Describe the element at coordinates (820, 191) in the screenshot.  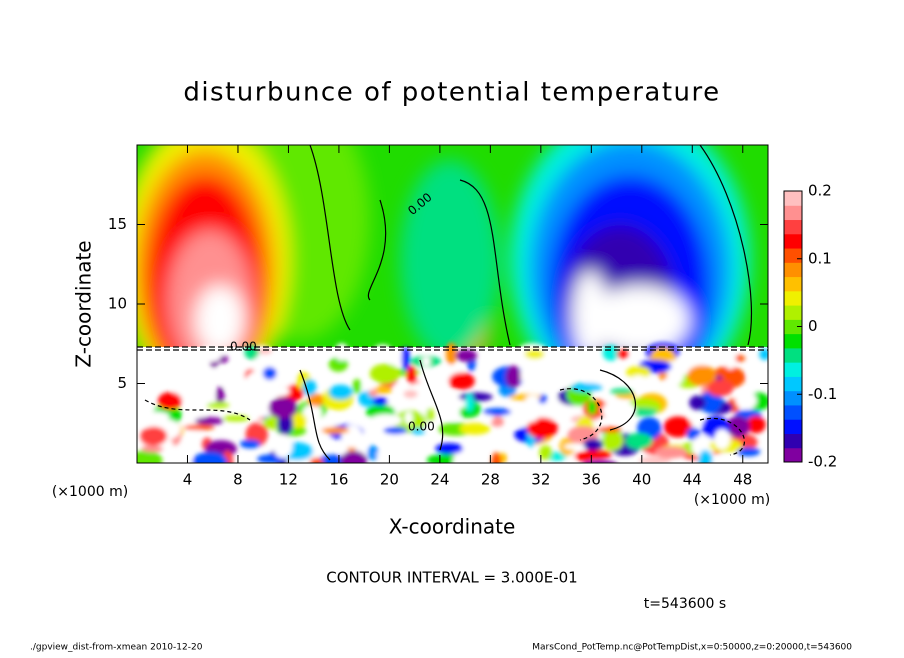
I see `colorbar-tick-label: 0.2` at that location.